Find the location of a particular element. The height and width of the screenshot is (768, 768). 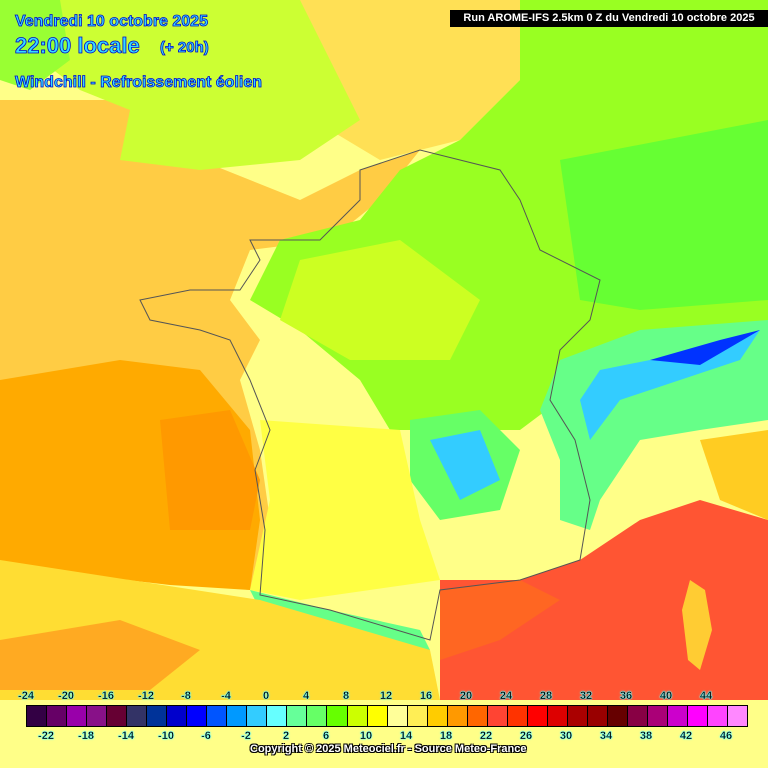

legend-label-top: -20 is located at coordinates (66, 696).